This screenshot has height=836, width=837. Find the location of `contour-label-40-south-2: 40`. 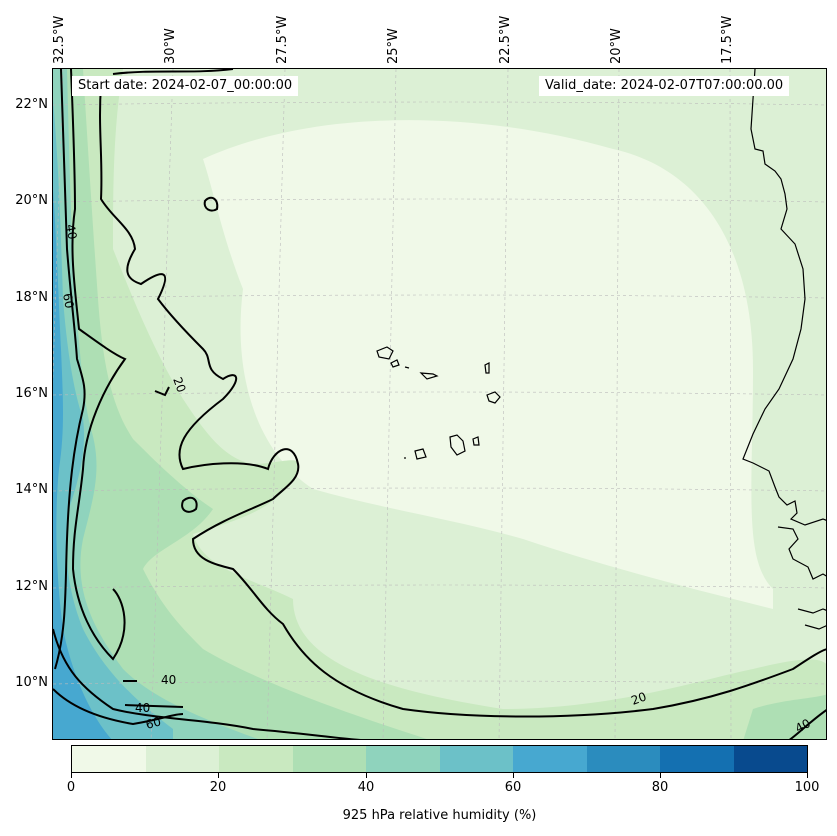

contour-label-40-south-2: 40 is located at coordinates (142, 708).